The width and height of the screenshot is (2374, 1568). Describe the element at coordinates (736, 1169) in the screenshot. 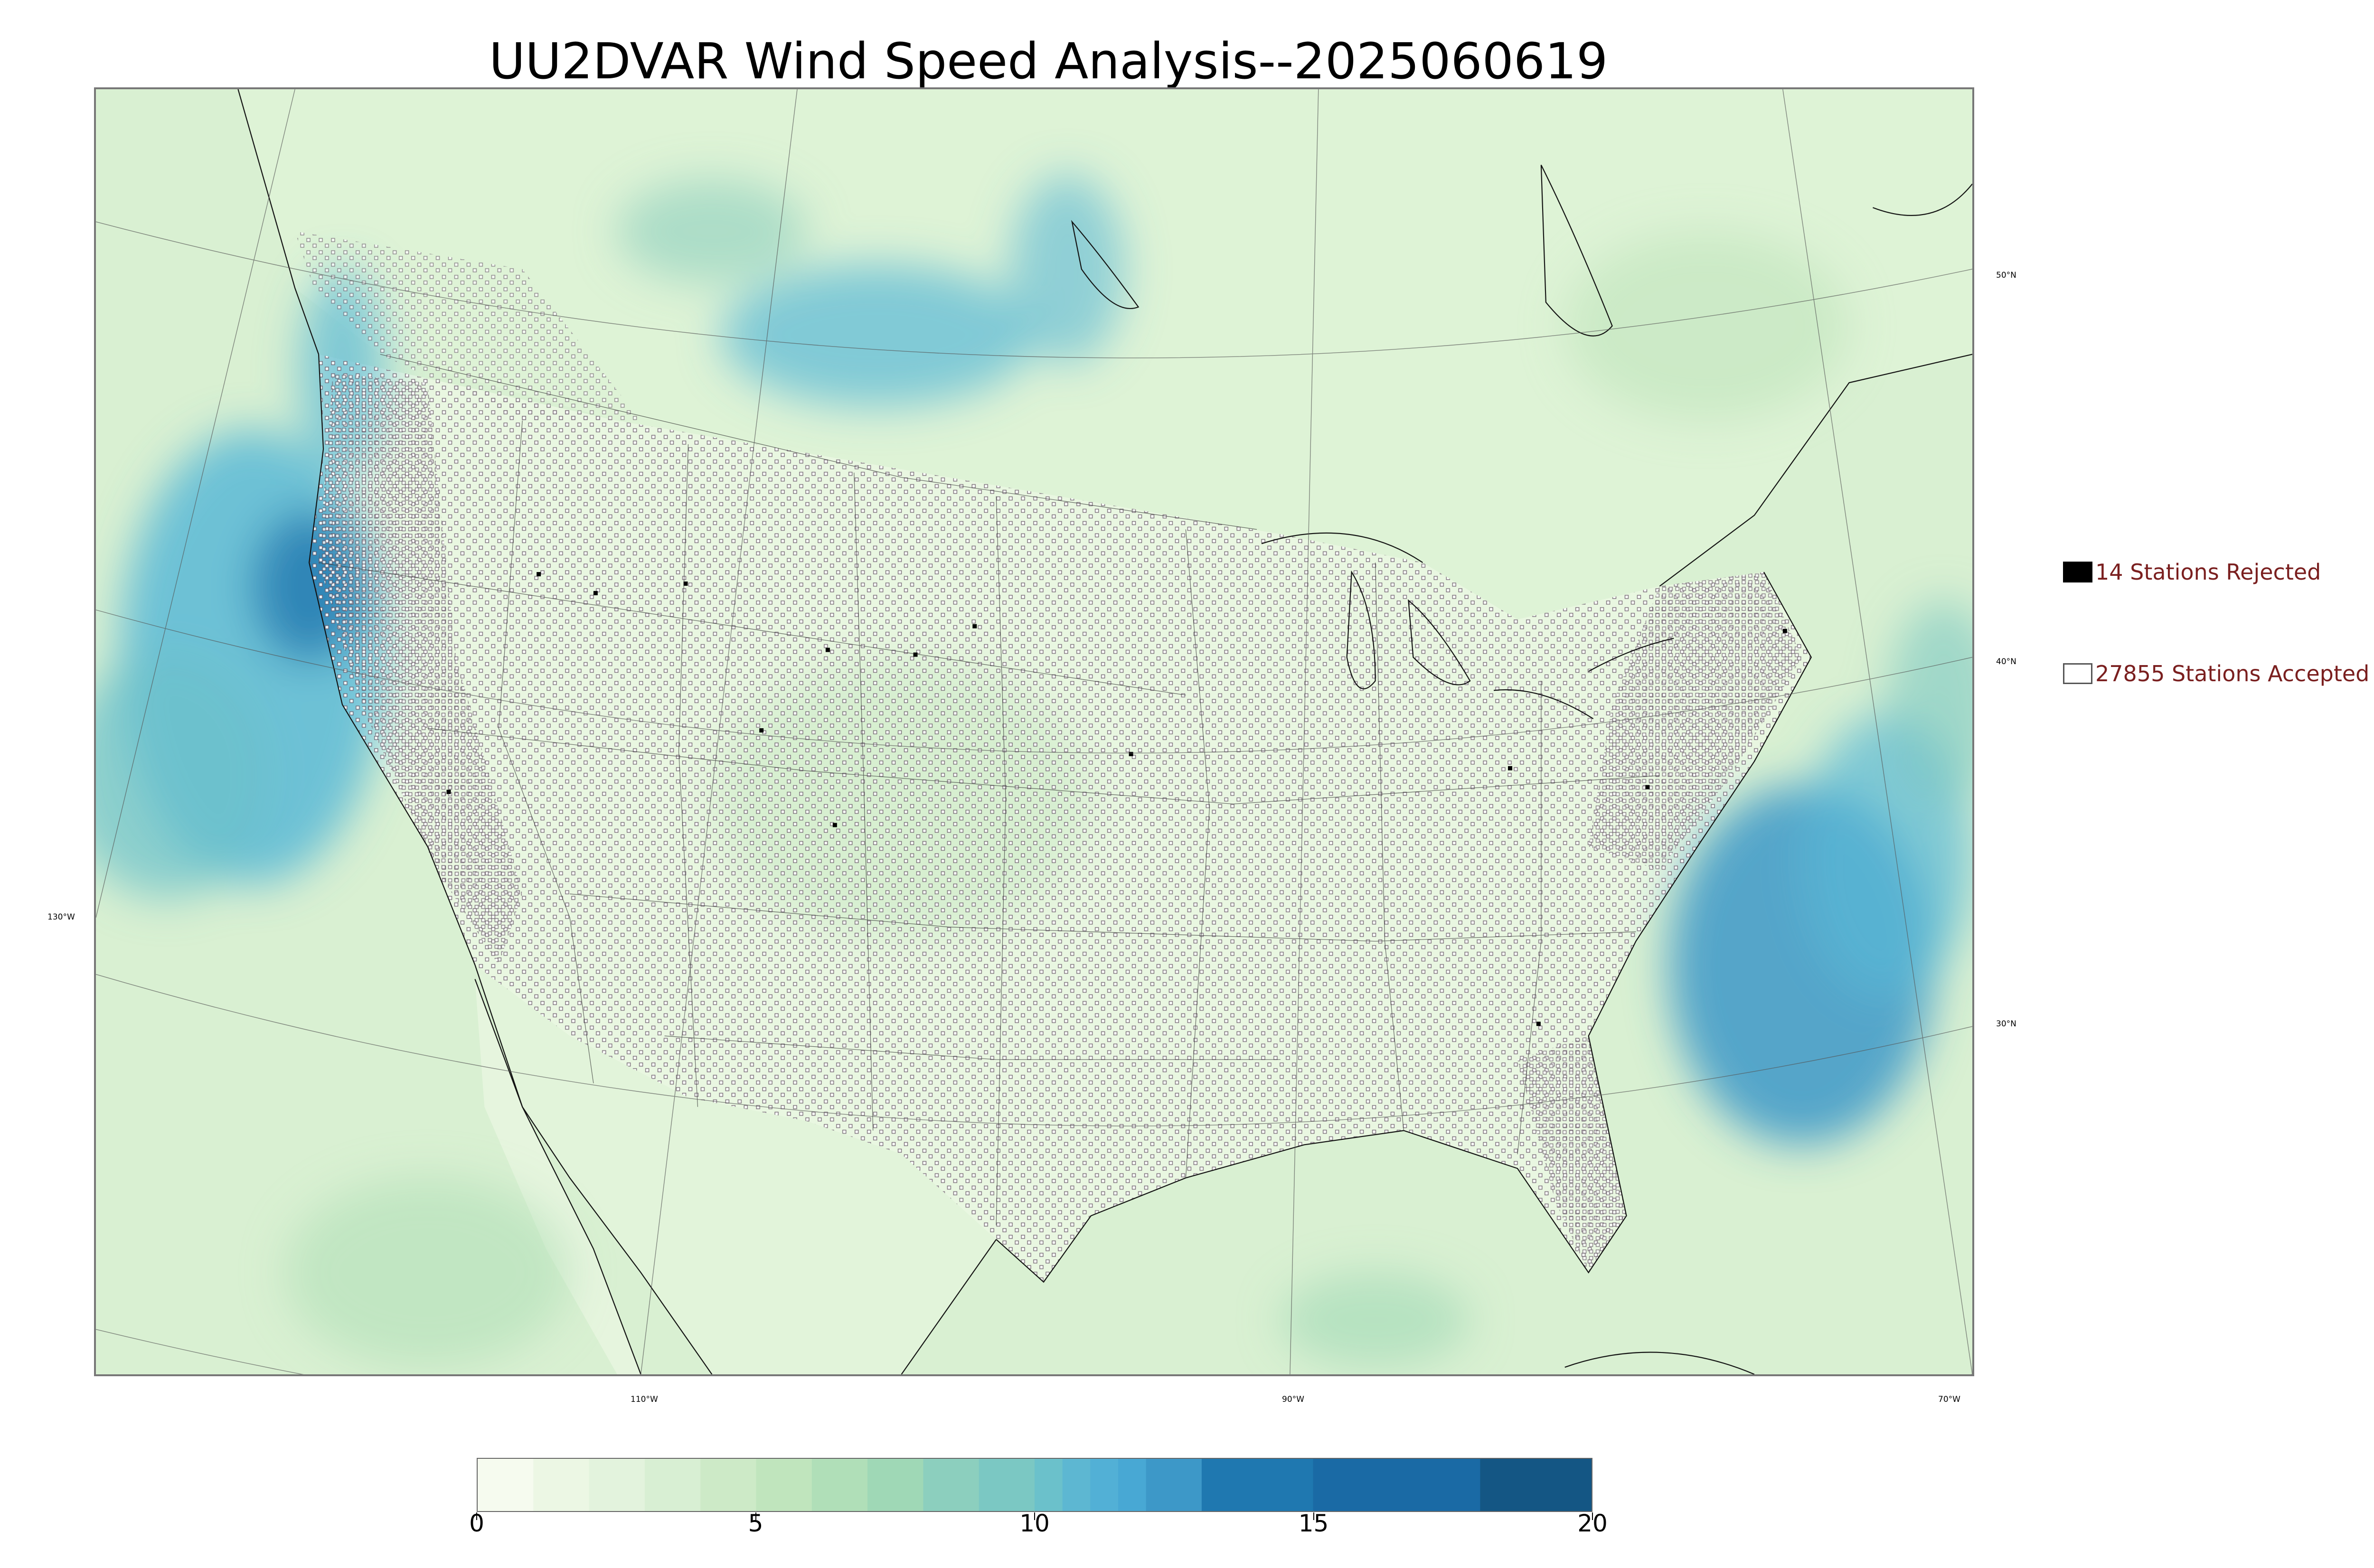

I see `mexico-land` at that location.